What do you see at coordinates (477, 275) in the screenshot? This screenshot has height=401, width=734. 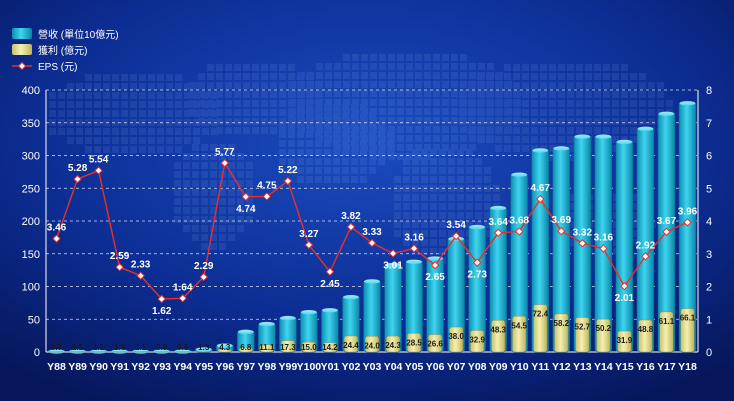 I see `eps-data-label: 2.73` at bounding box center [477, 275].